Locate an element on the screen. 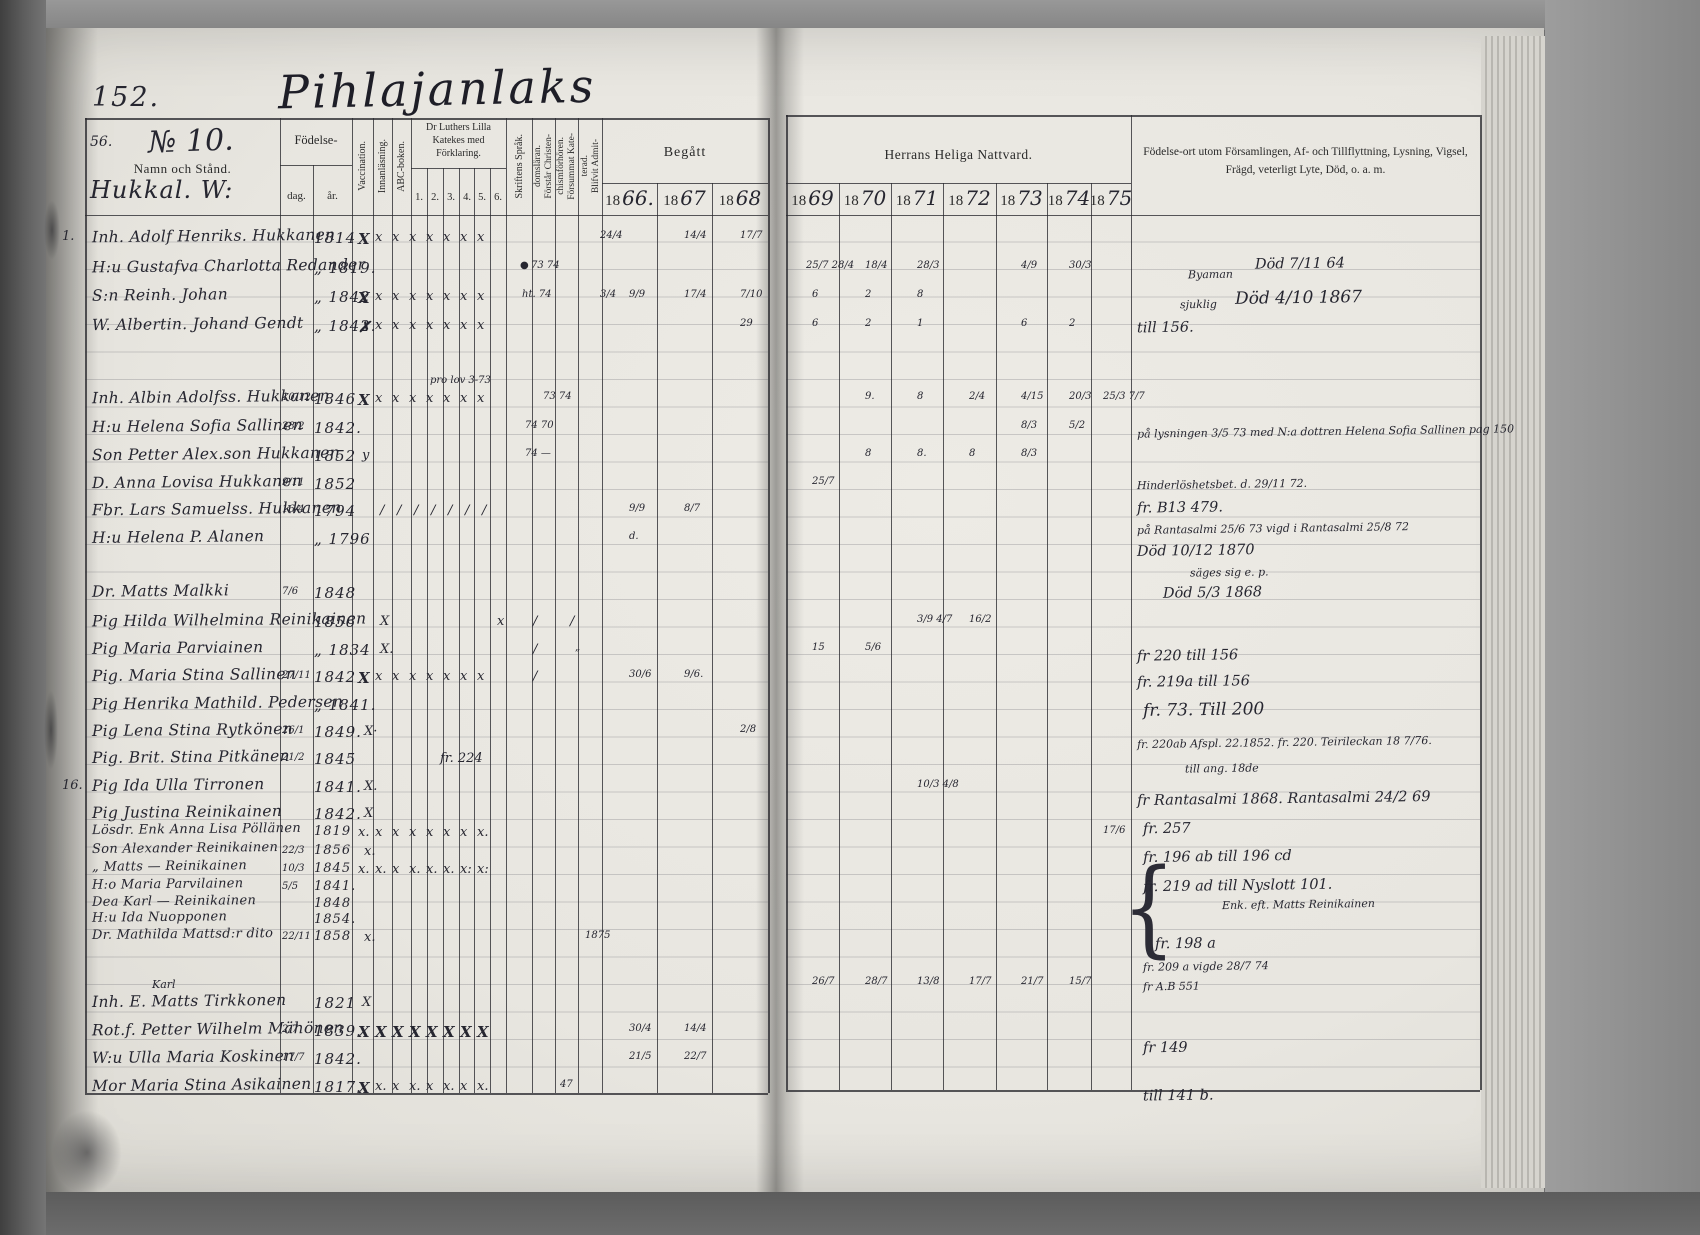 This screenshot has width=1700, height=1235. register-mark: 10/3 4/8 is located at coordinates (938, 784).